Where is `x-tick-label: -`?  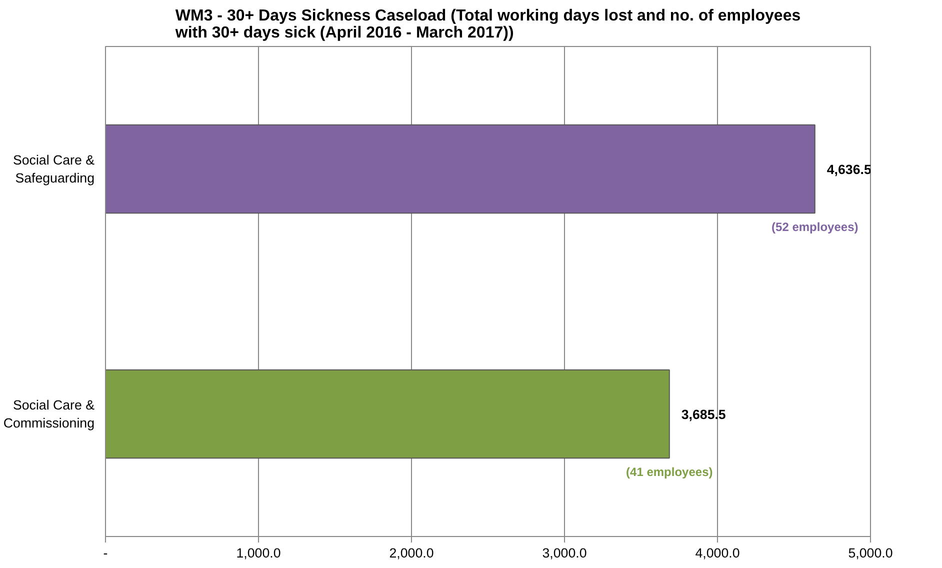
x-tick-label: - is located at coordinates (105, 553).